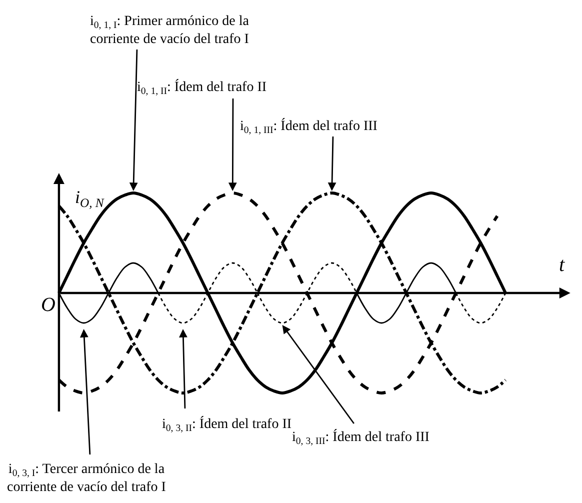  Describe the element at coordinates (89, 198) in the screenshot. I see `y-axis-title: i$_{O, N}$` at that location.